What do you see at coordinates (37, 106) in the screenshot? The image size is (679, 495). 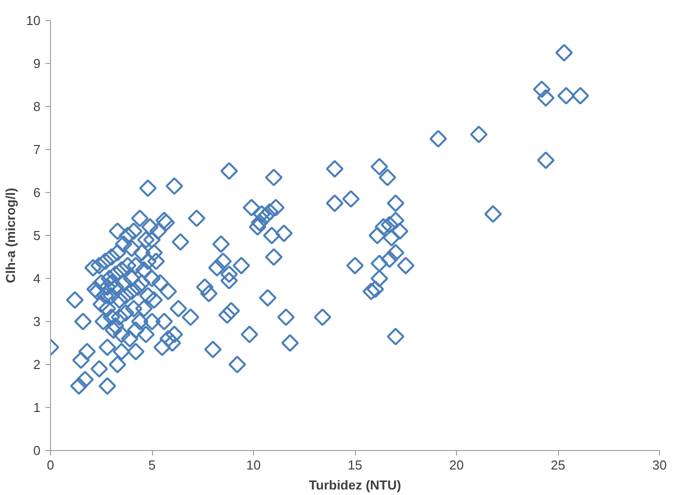 I see `y-tick-label: 8` at bounding box center [37, 106].